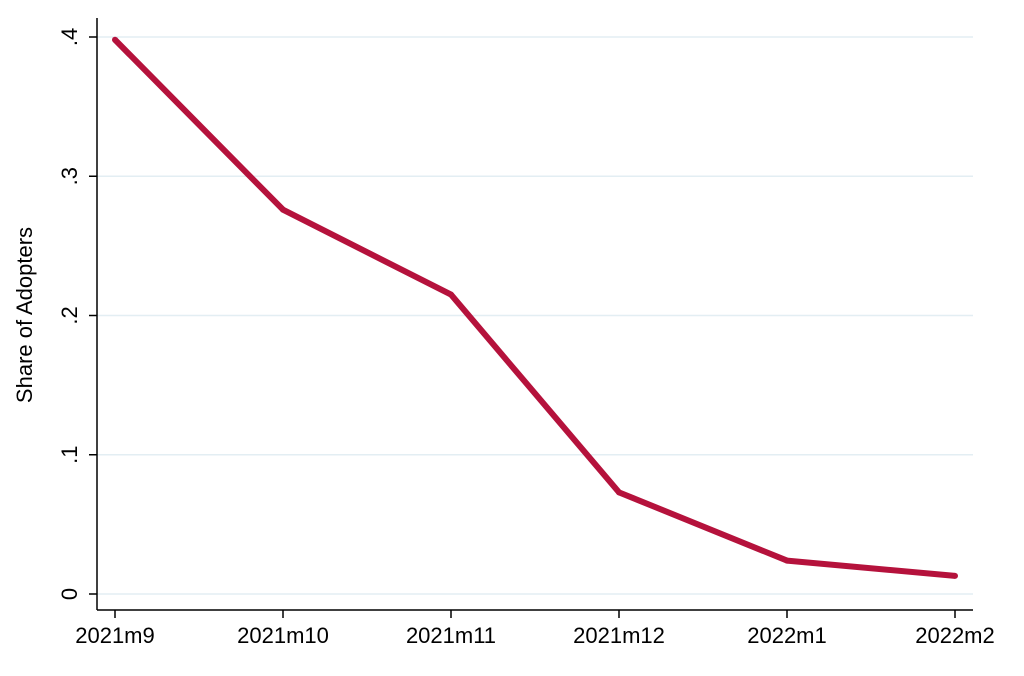 This screenshot has height=676, width=1024. Describe the element at coordinates (283, 635) in the screenshot. I see `x-tick-label: 2021m10` at that location.